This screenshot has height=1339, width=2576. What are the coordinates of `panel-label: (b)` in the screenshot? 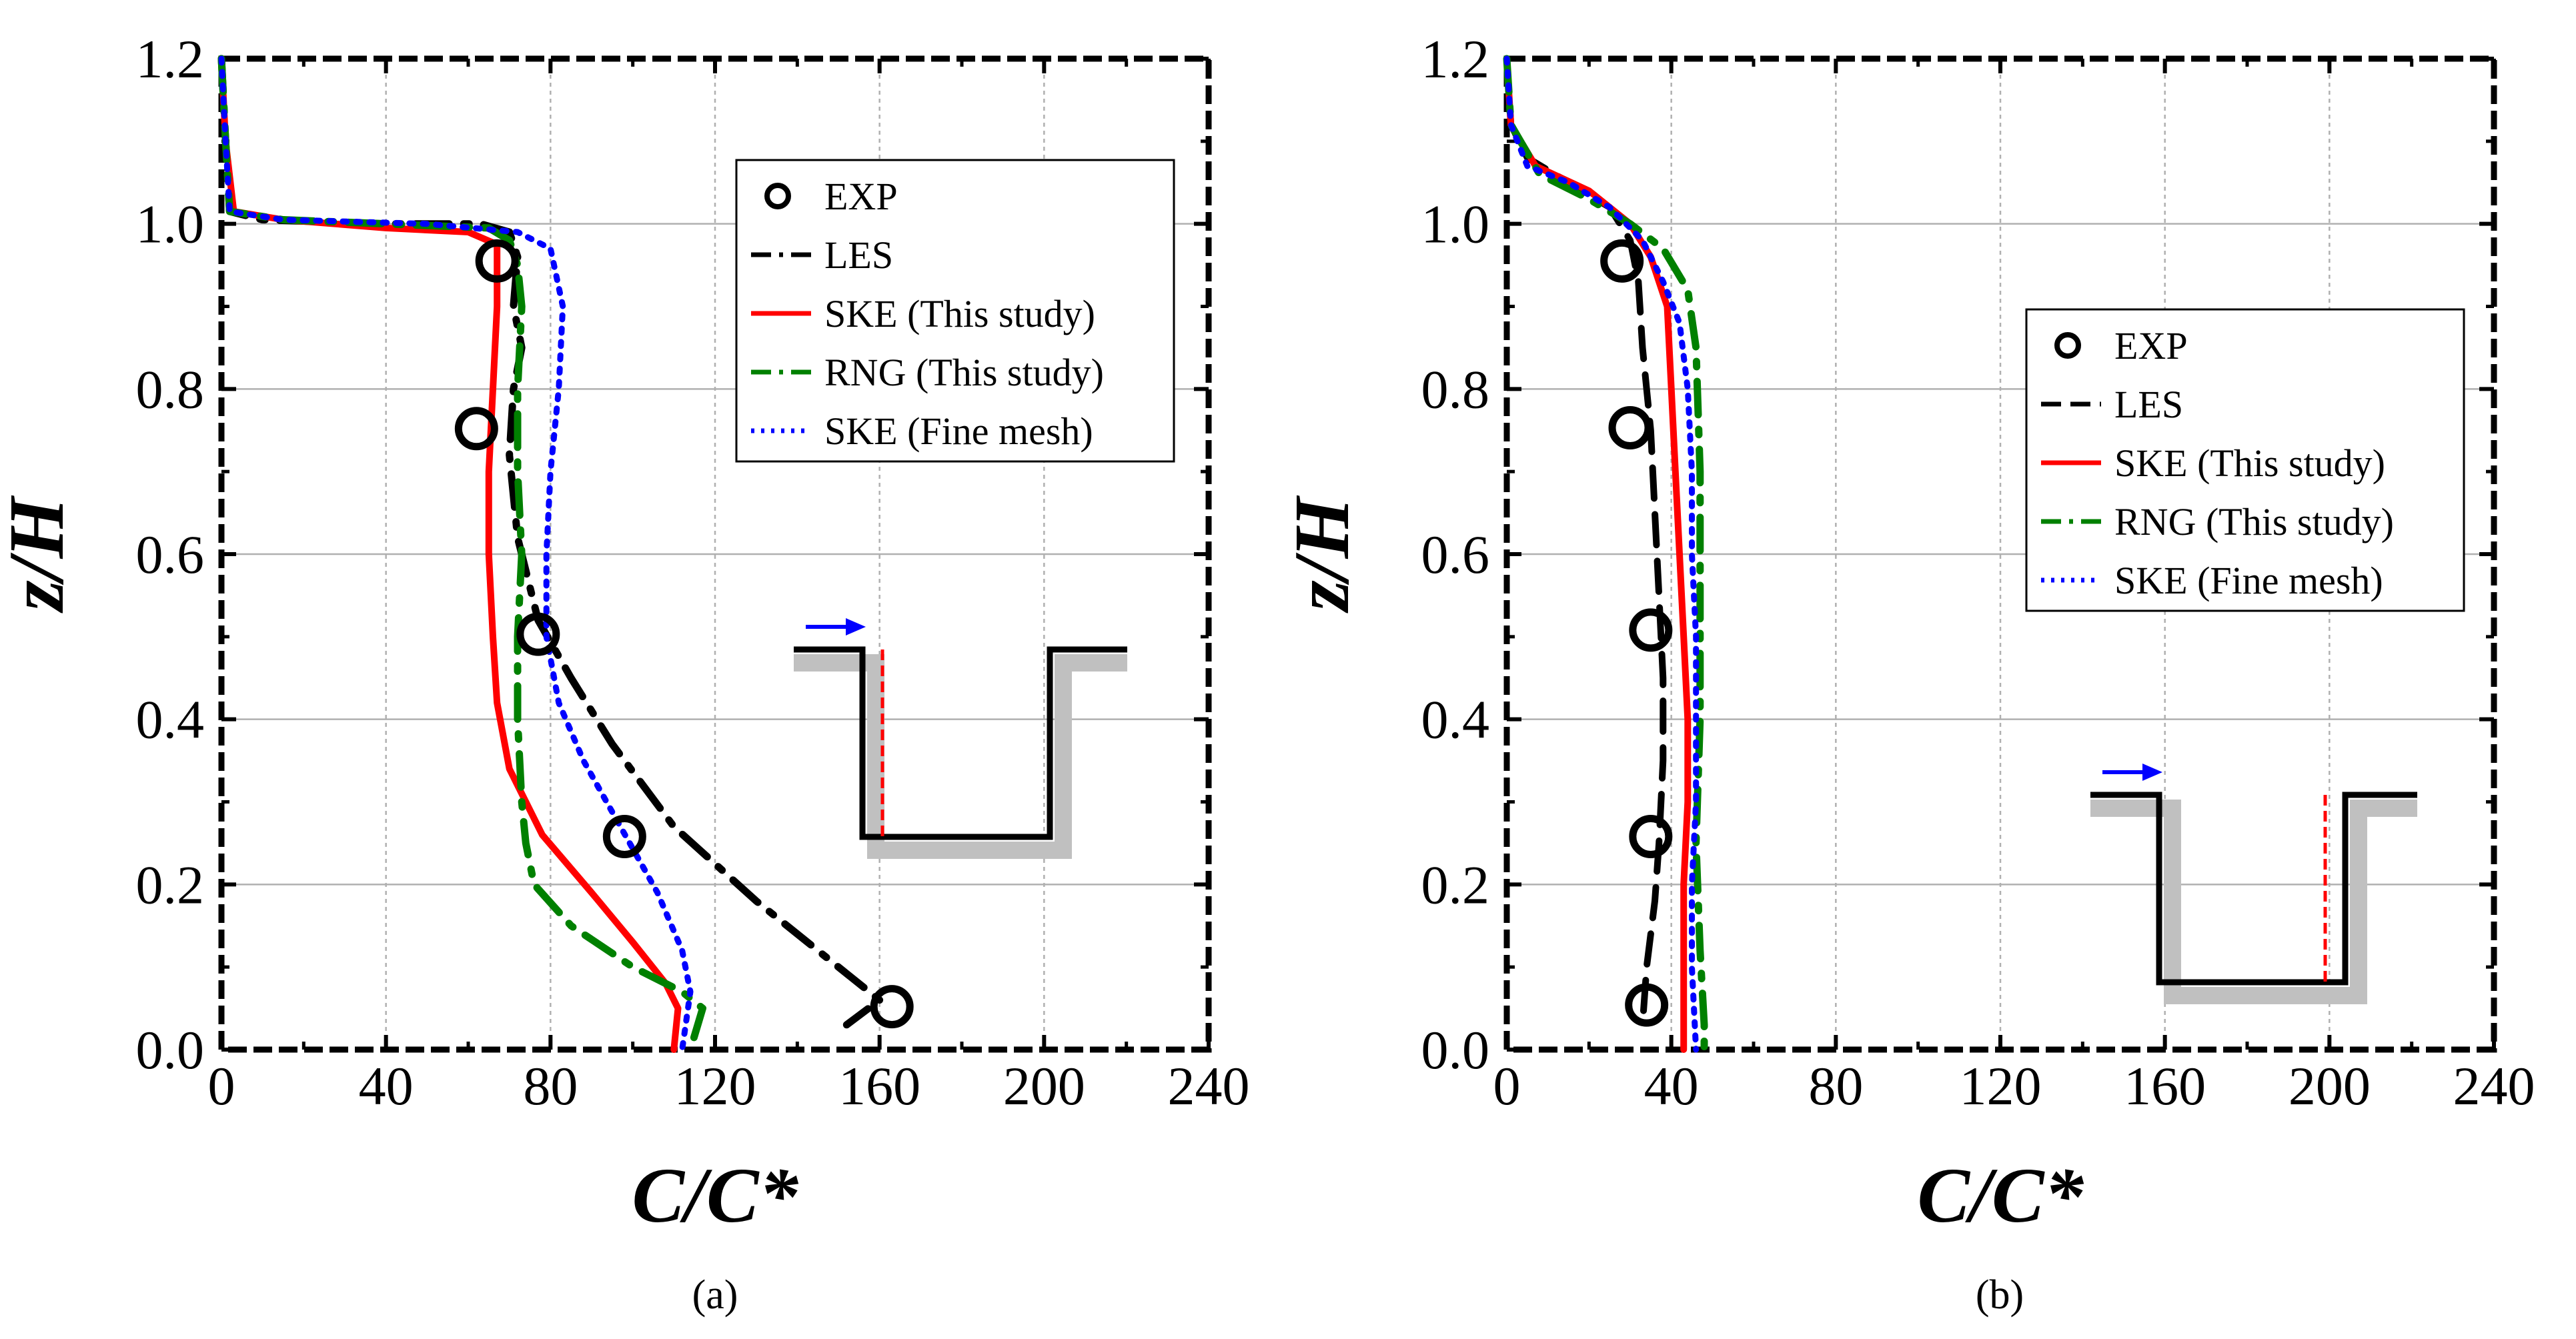 It's located at (2000, 1295).